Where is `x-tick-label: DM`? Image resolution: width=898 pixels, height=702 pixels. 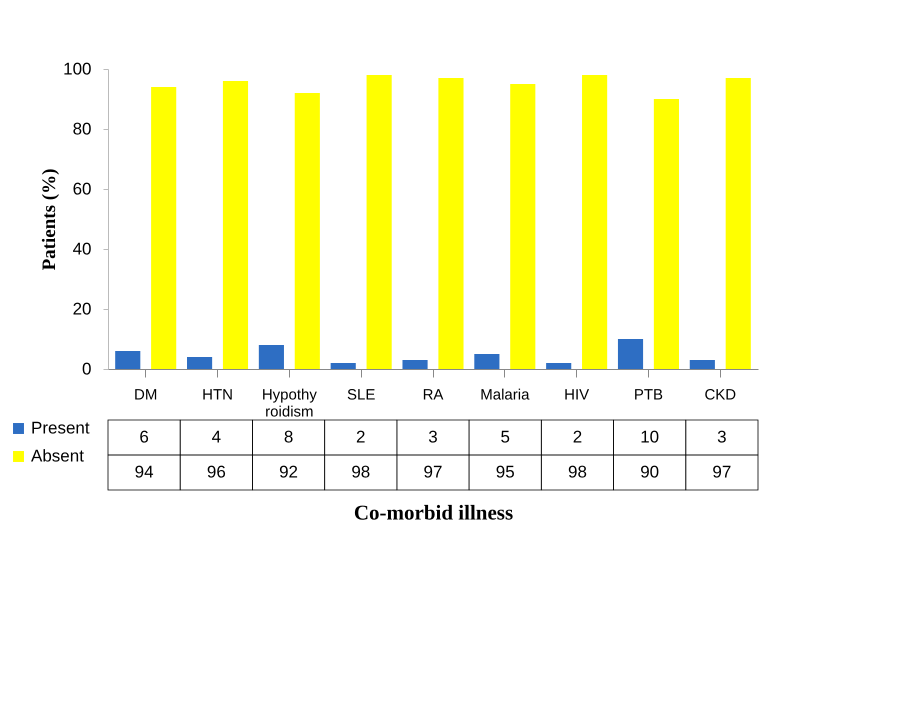
x-tick-label: DM is located at coordinates (146, 395).